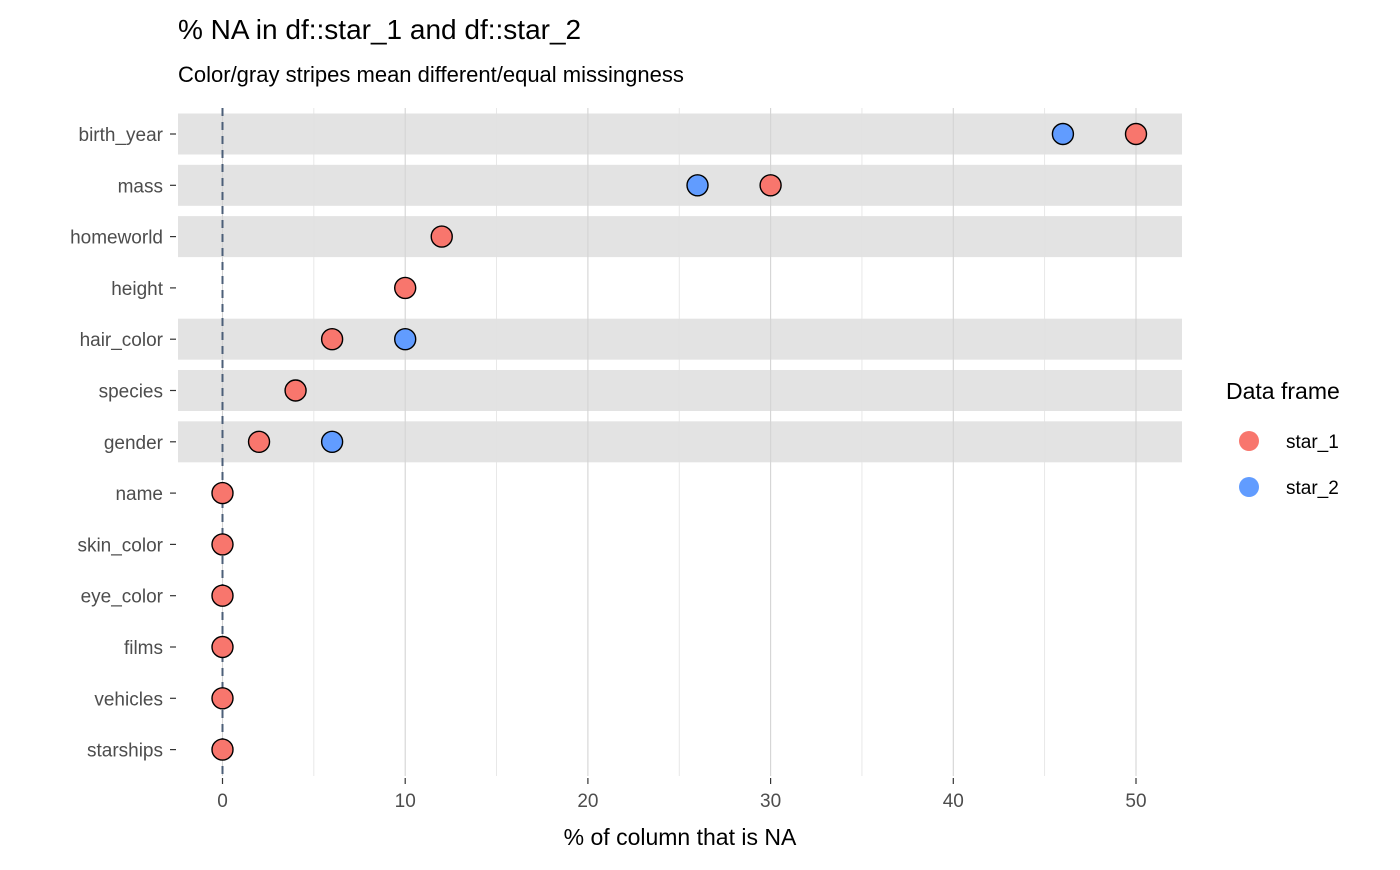 The width and height of the screenshot is (1400, 870). Describe the element at coordinates (222, 544) in the screenshot. I see `point-star_1-skin_color` at that location.